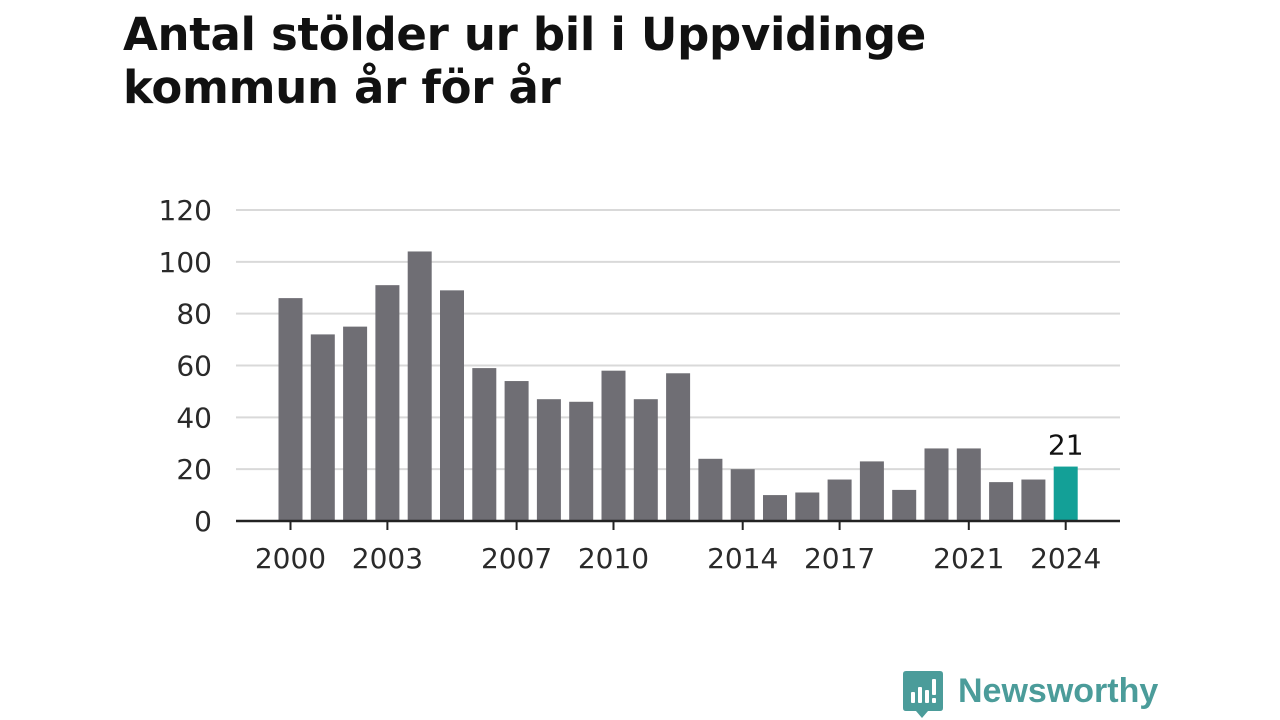  Describe the element at coordinates (1058, 691) in the screenshot. I see `brand-name: Newsworthy` at that location.